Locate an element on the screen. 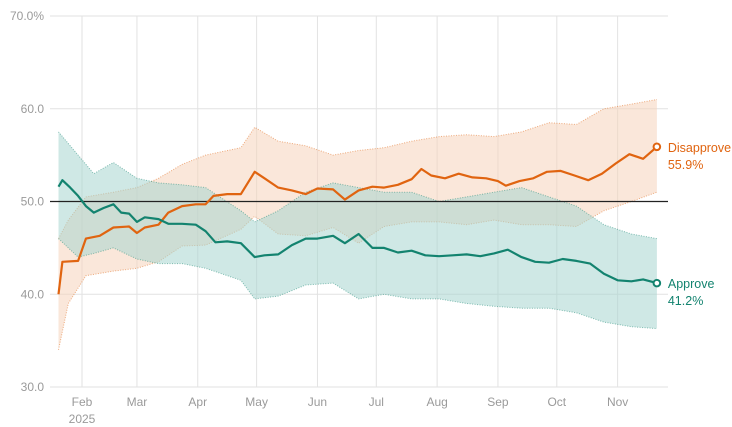 This screenshot has width=732, height=427. x-tick-label: Sep is located at coordinates (498, 402).